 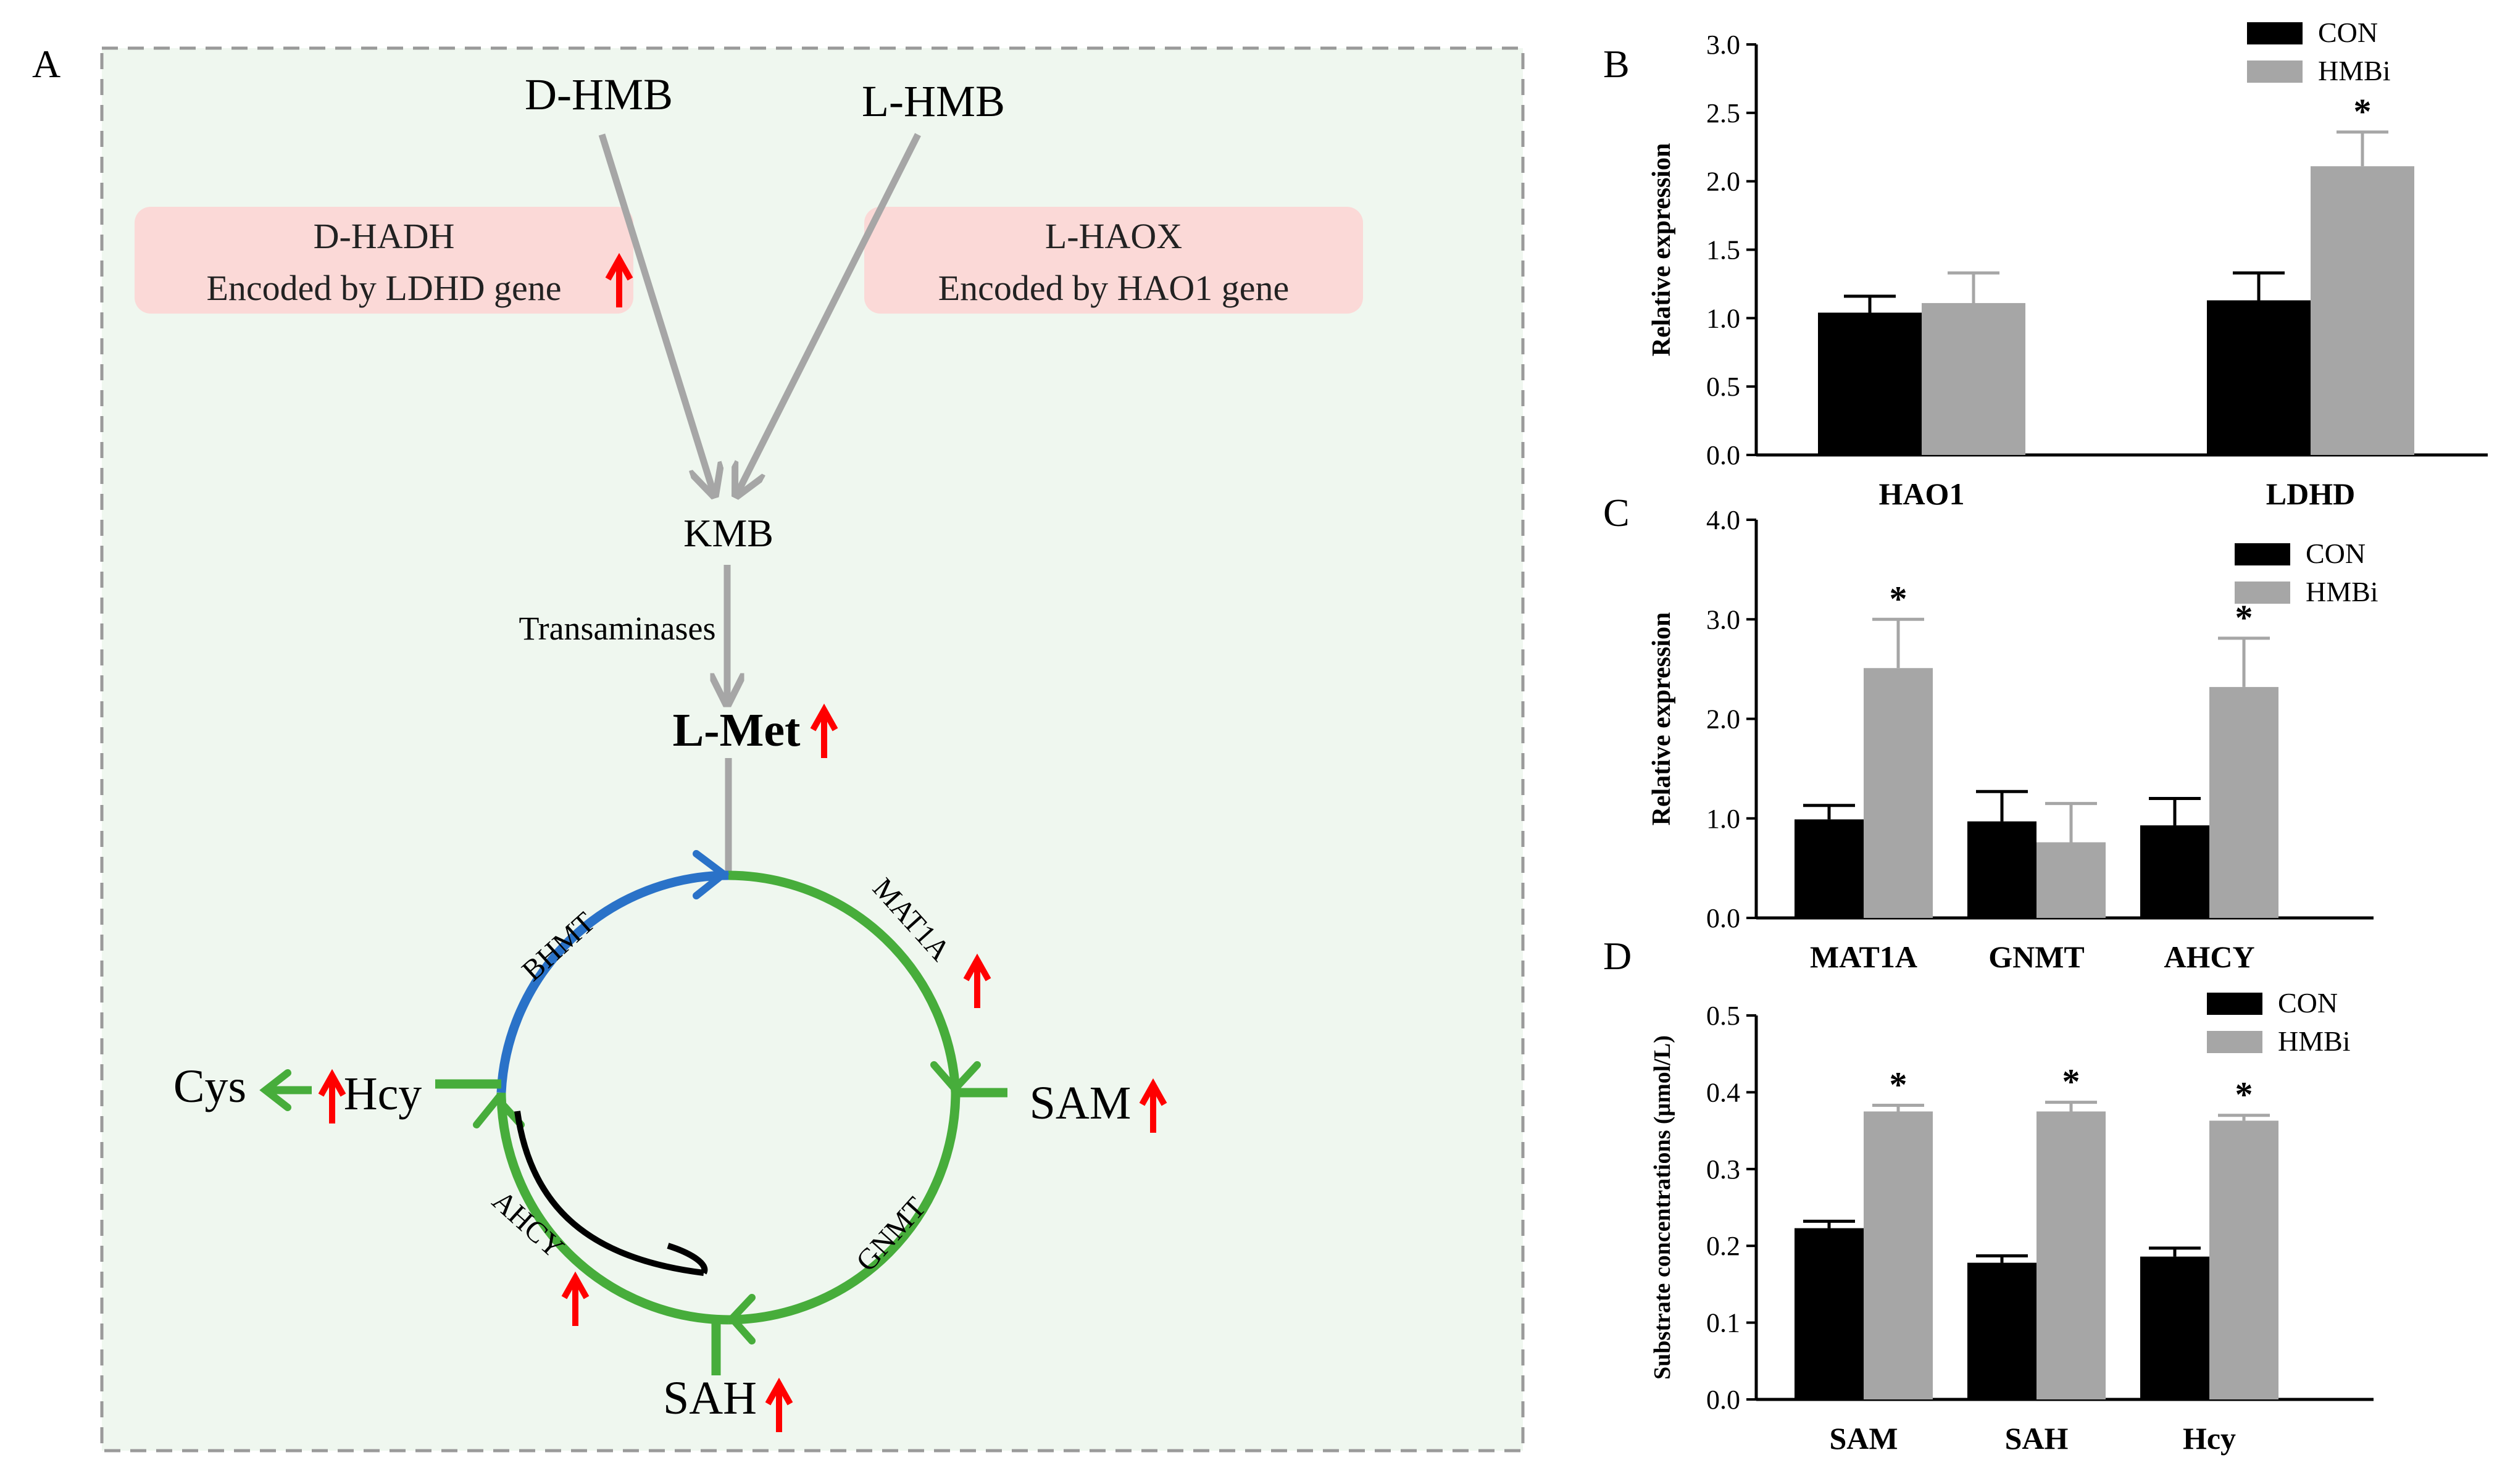 I want to click on panel-a-label: A, so click(x=46, y=64).